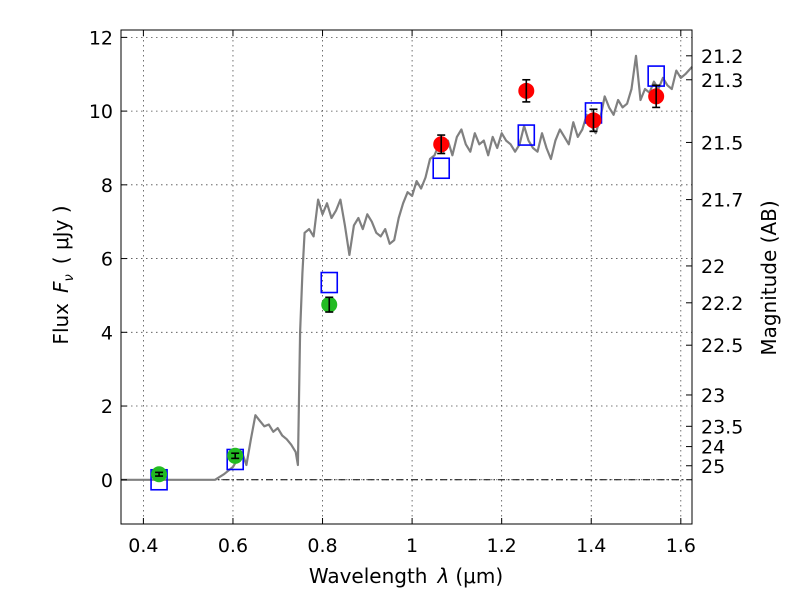  I want to click on magnitude-tick-label: 21.5, so click(722, 143).